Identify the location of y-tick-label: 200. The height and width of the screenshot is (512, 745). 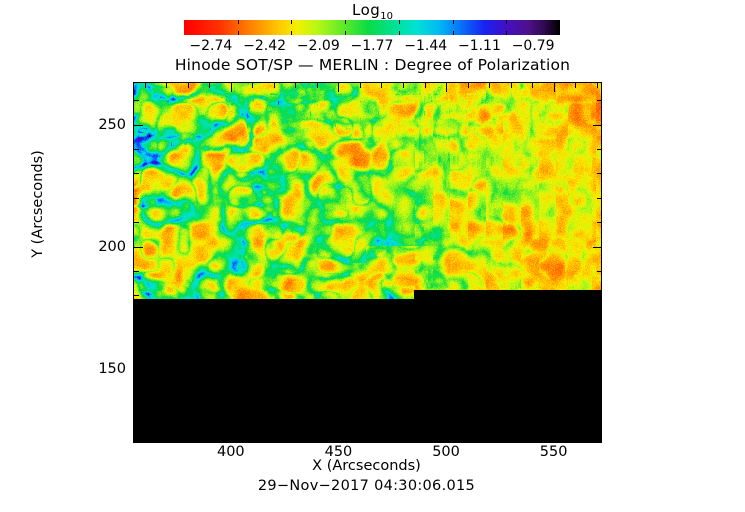
(112, 246).